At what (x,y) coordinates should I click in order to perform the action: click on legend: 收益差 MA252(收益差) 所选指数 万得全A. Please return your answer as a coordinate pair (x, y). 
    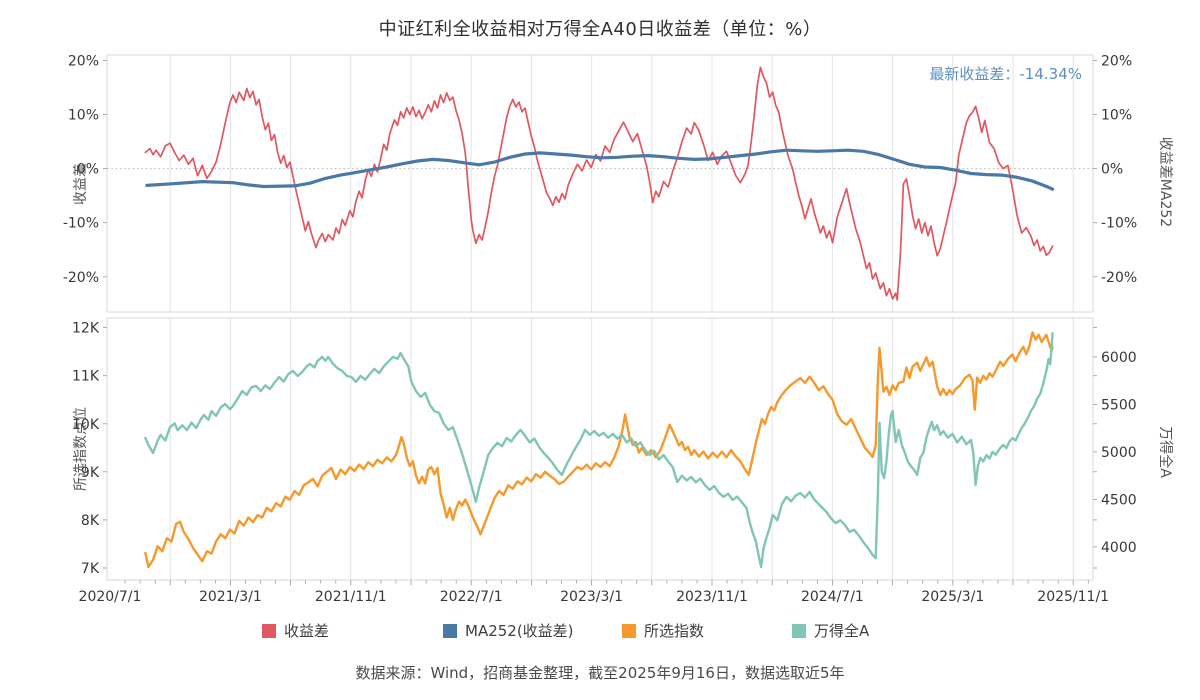
    Looking at the image, I should click on (600, 631).